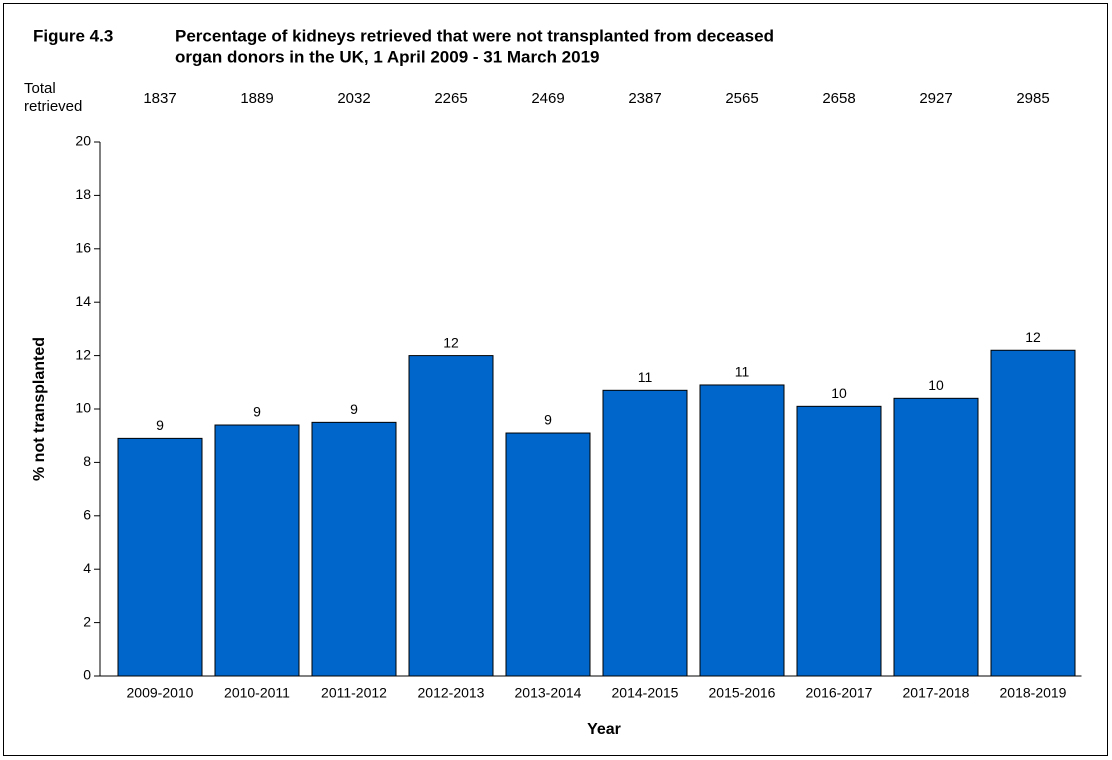 Image resolution: width=1112 pixels, height=760 pixels. I want to click on y-axis-label: % not transplanted, so click(39, 409).